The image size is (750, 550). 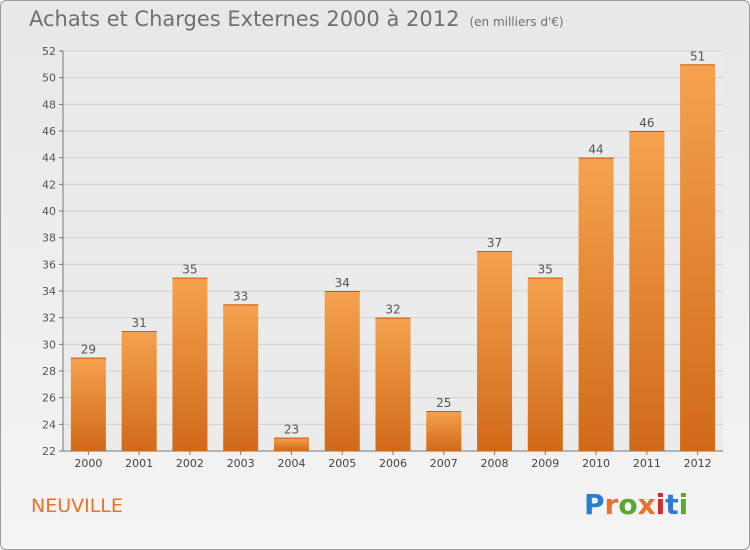 What do you see at coordinates (49, 104) in the screenshot?
I see `y-tick-label: 48` at bounding box center [49, 104].